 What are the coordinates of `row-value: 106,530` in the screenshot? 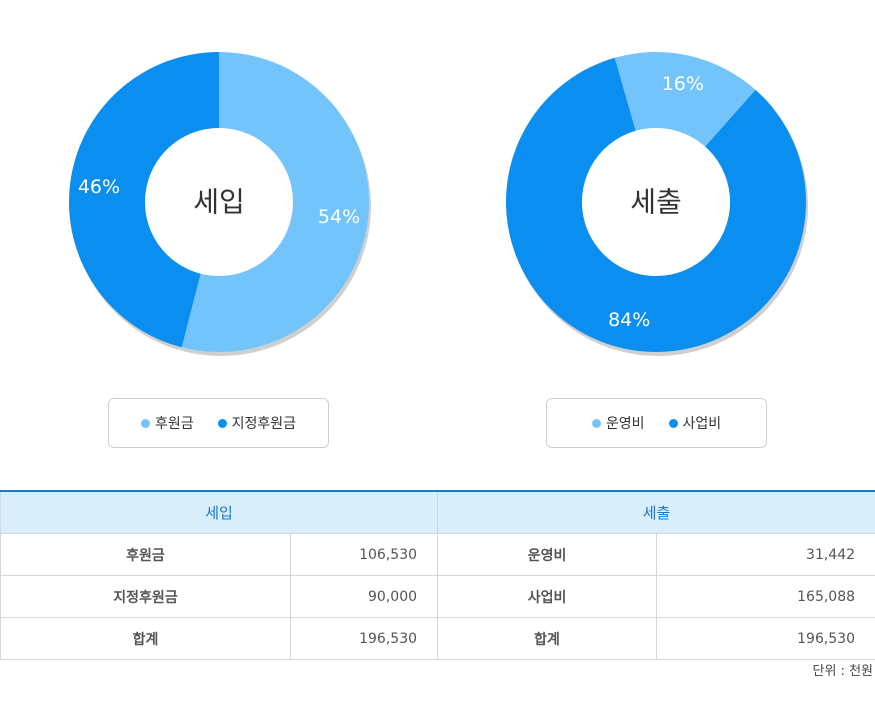 It's located at (364, 554).